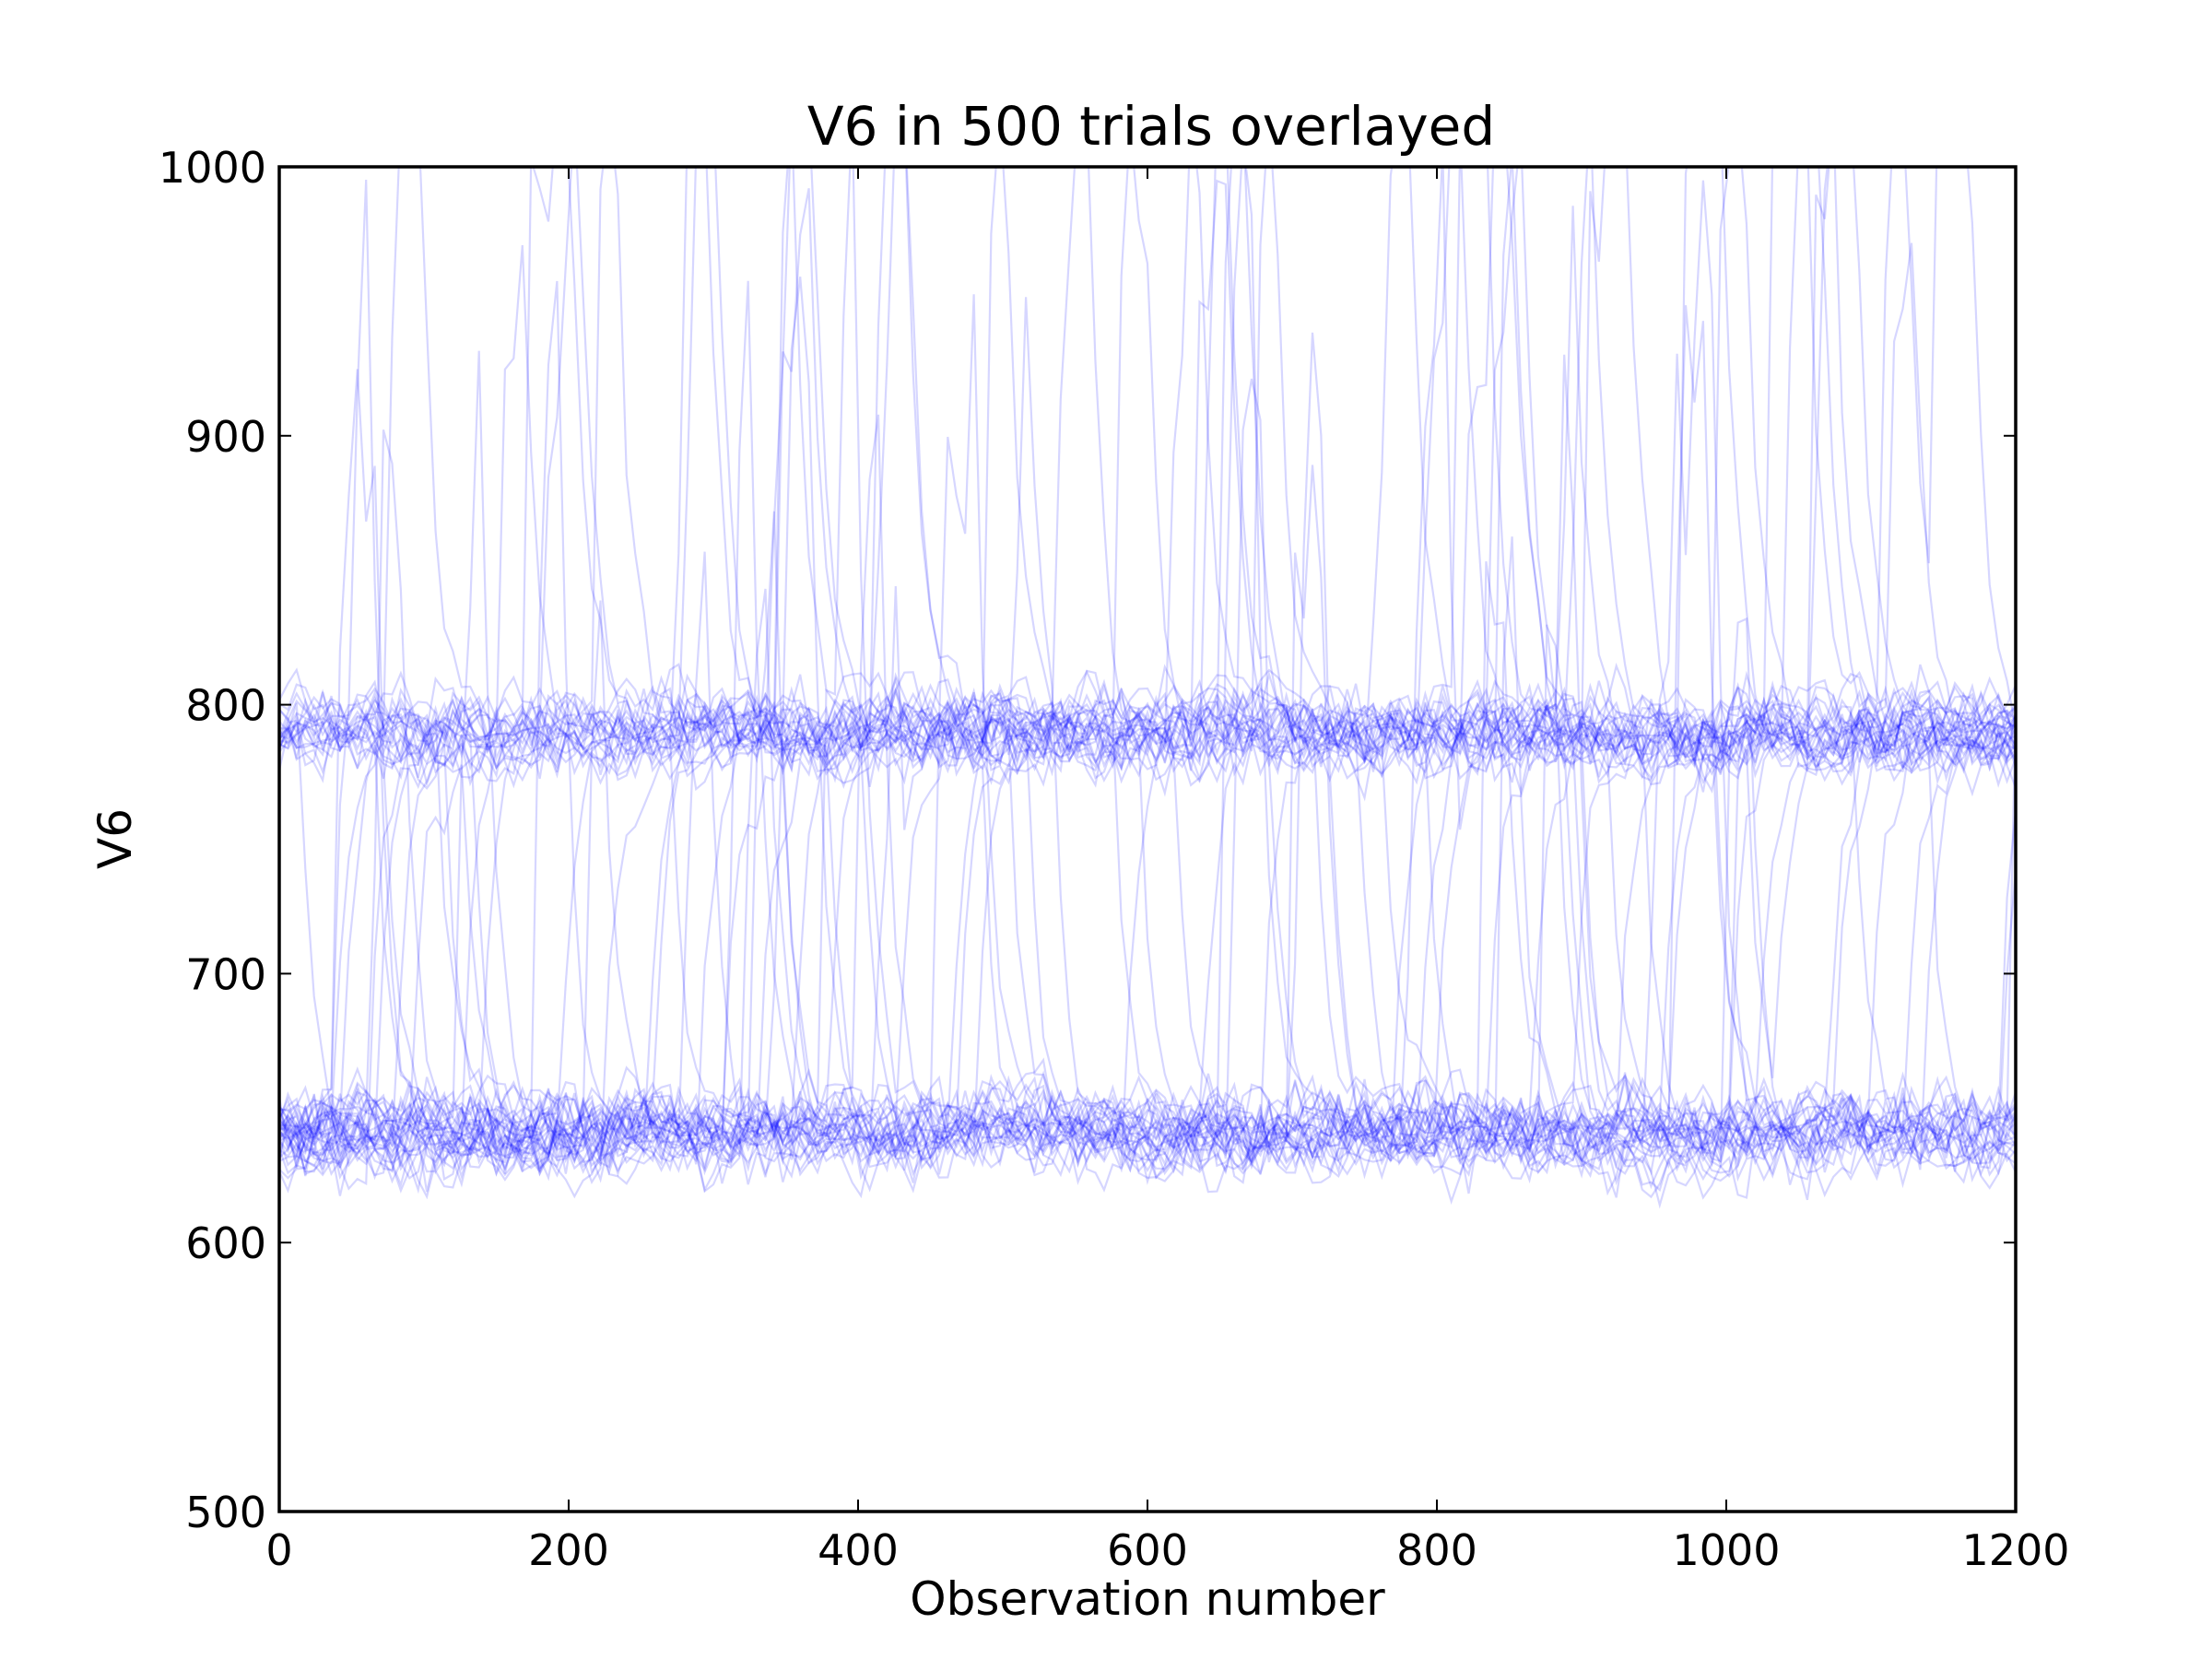 The height and width of the screenshot is (1659, 2212). What do you see at coordinates (1147, 1599) in the screenshot?
I see `x-axis-title: Observation number` at bounding box center [1147, 1599].